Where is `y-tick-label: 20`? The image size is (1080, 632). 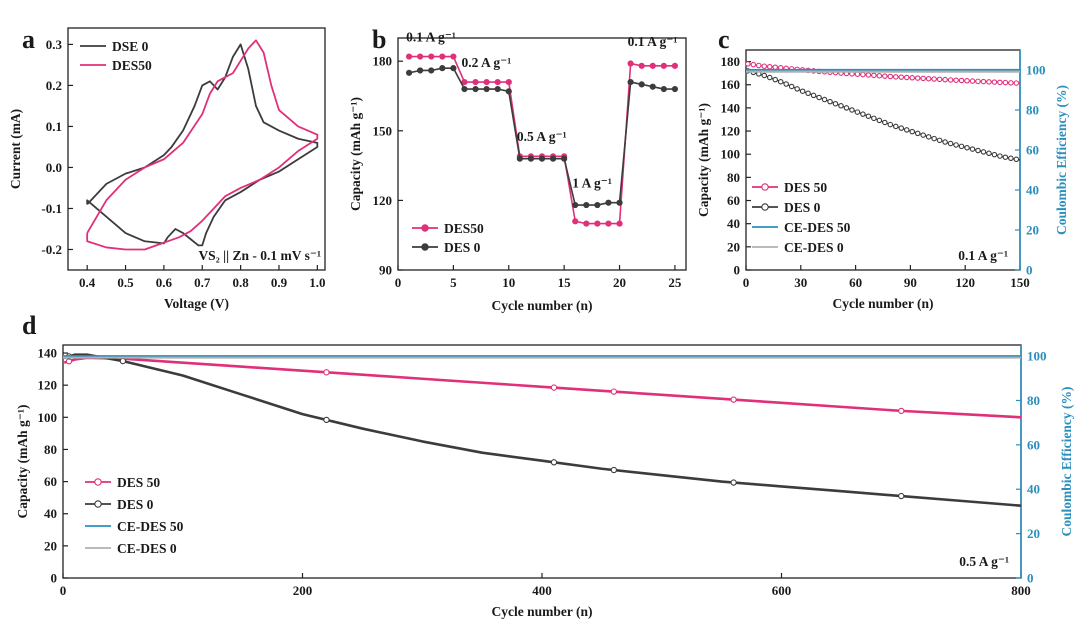
y-tick-label: 20 is located at coordinates (50, 545).